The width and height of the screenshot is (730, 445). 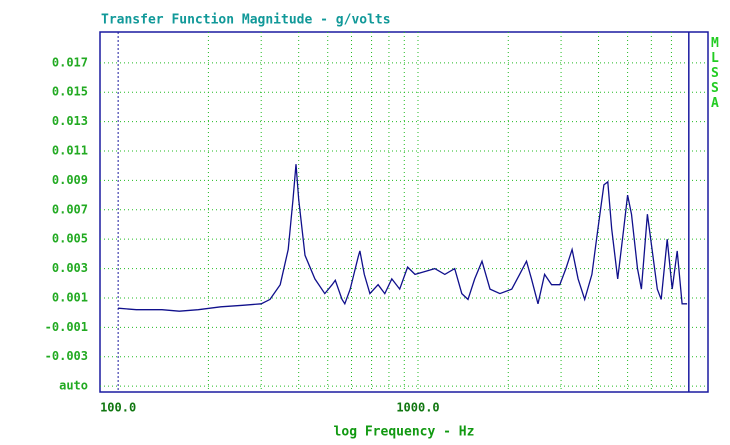 What do you see at coordinates (715, 73) in the screenshot?
I see `side-label: MLSSA` at bounding box center [715, 73].